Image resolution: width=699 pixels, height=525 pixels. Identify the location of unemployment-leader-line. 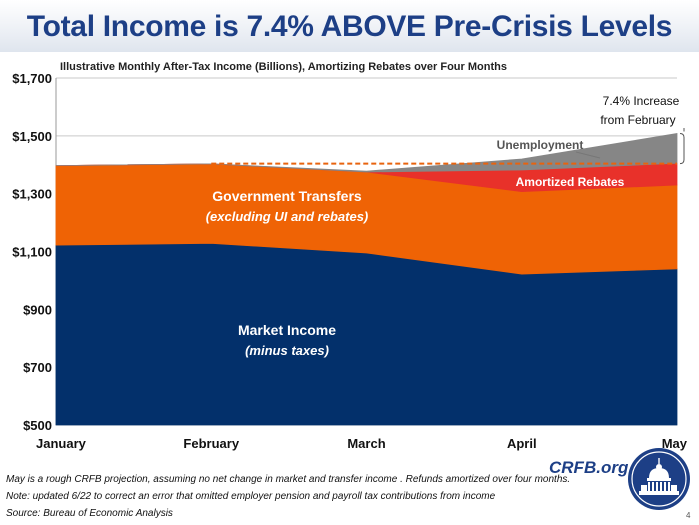
(588, 155).